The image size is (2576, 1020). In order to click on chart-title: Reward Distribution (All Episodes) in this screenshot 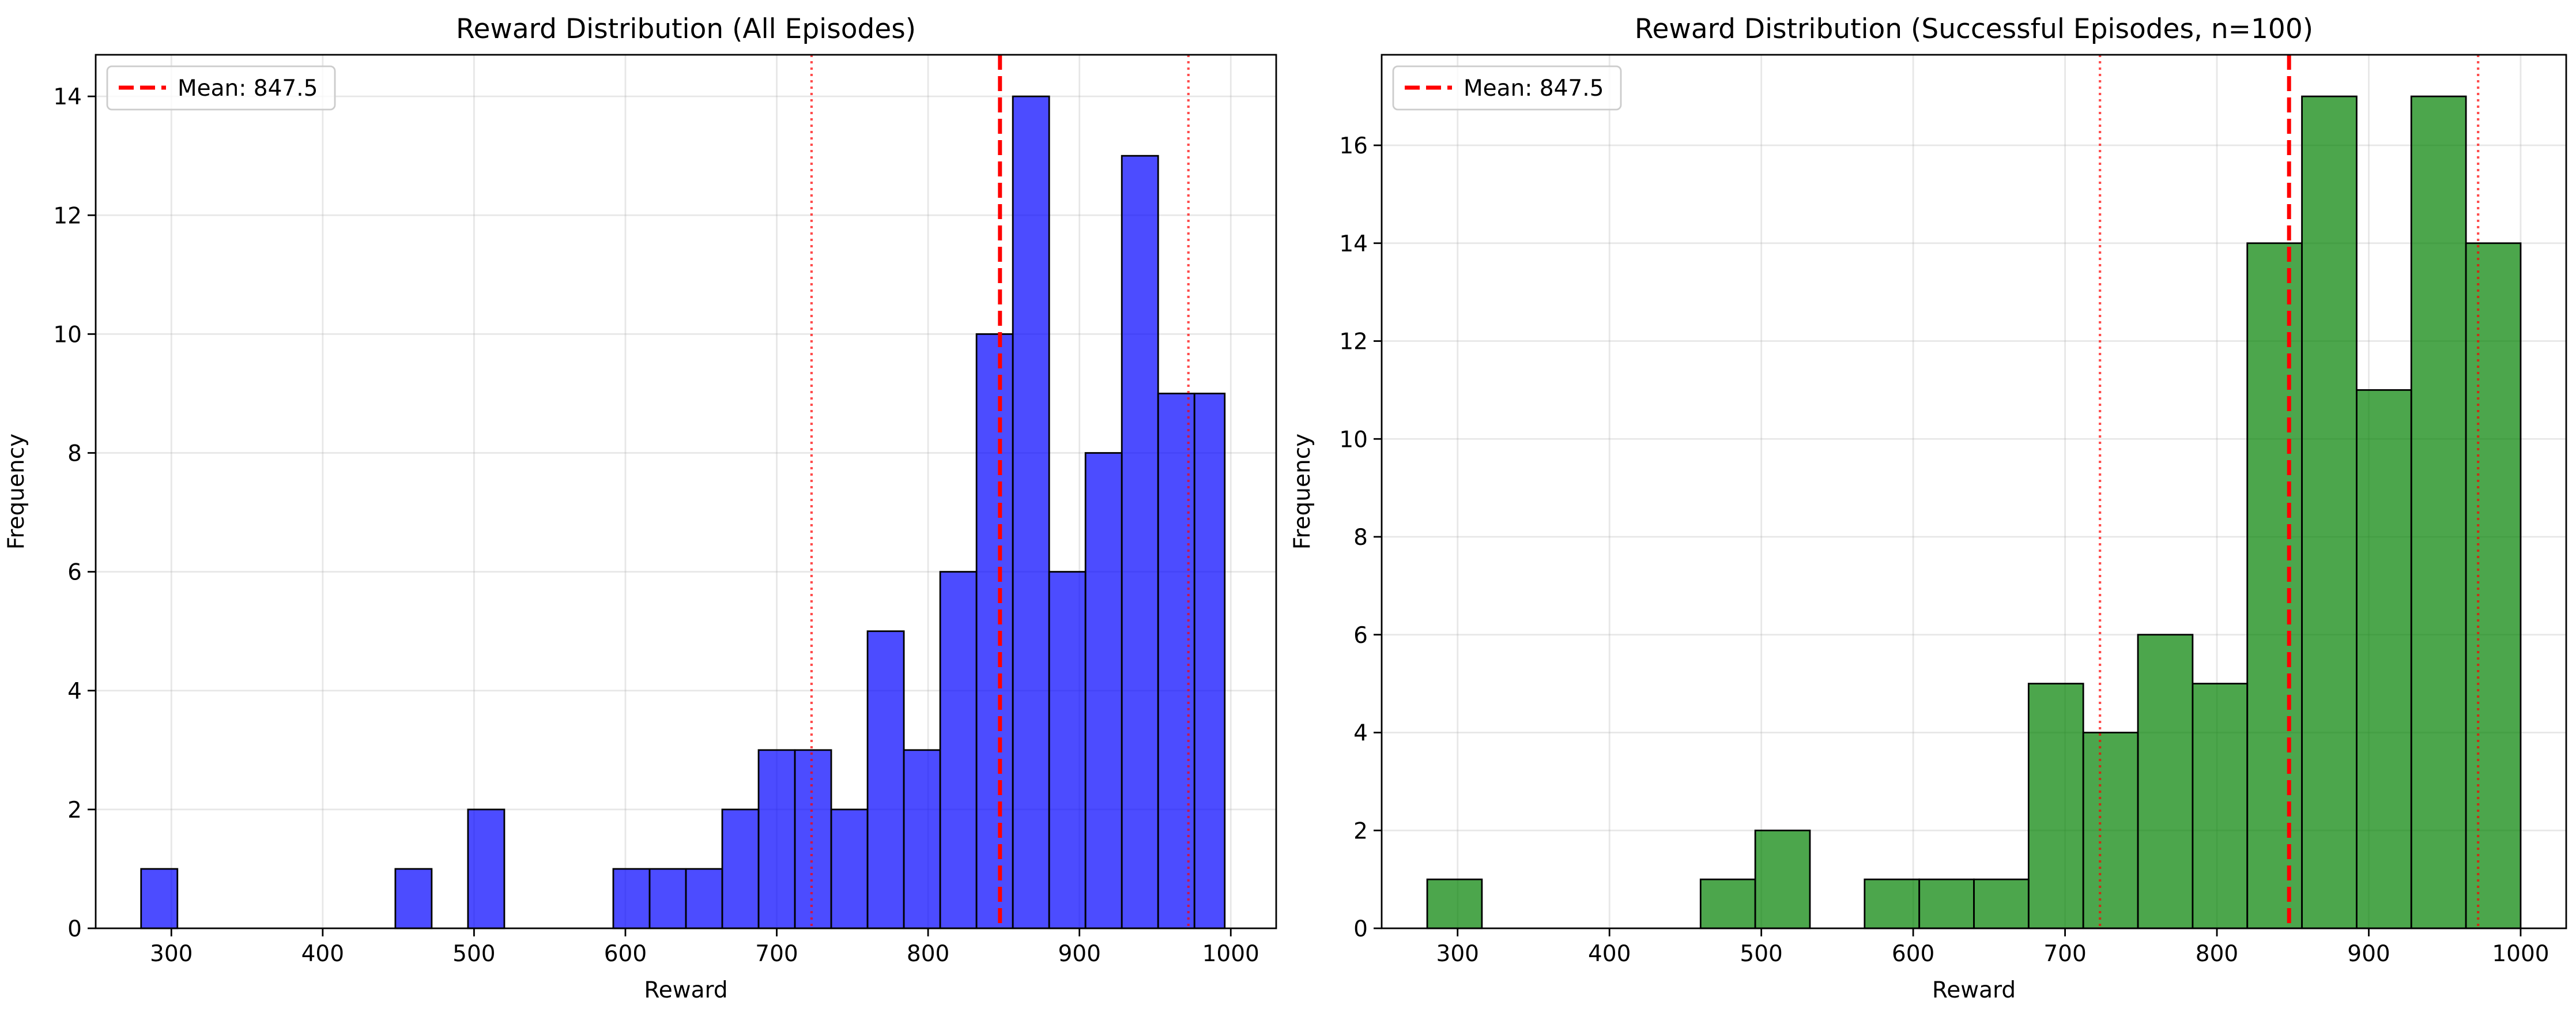, I will do `click(686, 29)`.